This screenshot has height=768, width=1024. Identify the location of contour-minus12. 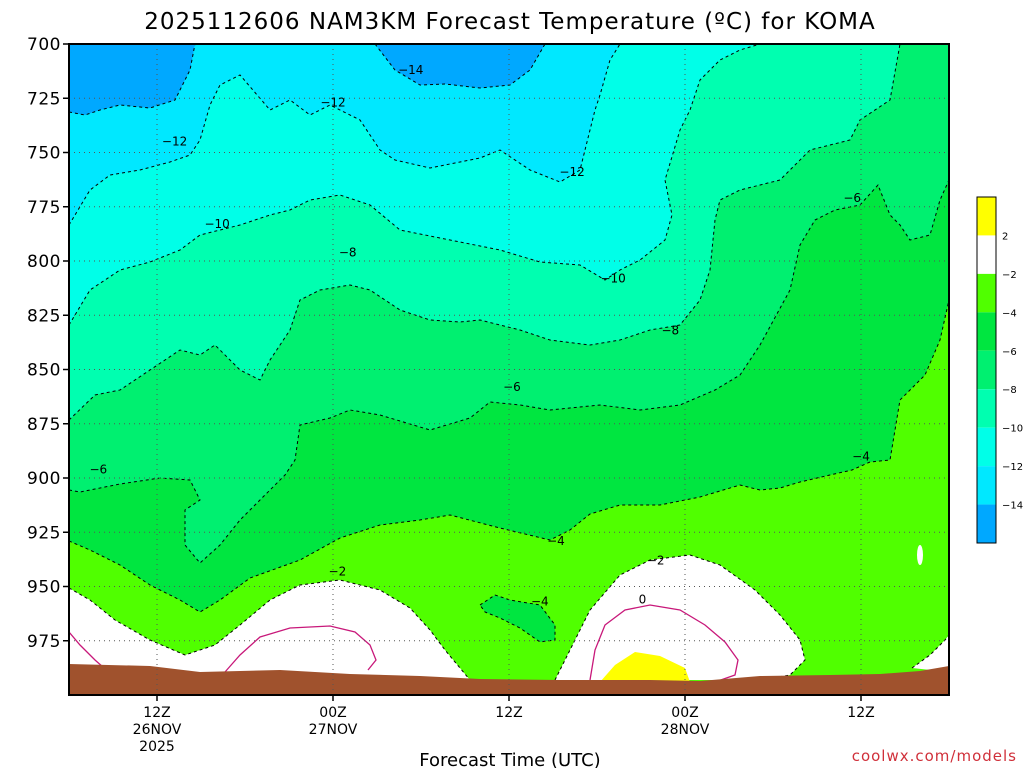
(345, 135).